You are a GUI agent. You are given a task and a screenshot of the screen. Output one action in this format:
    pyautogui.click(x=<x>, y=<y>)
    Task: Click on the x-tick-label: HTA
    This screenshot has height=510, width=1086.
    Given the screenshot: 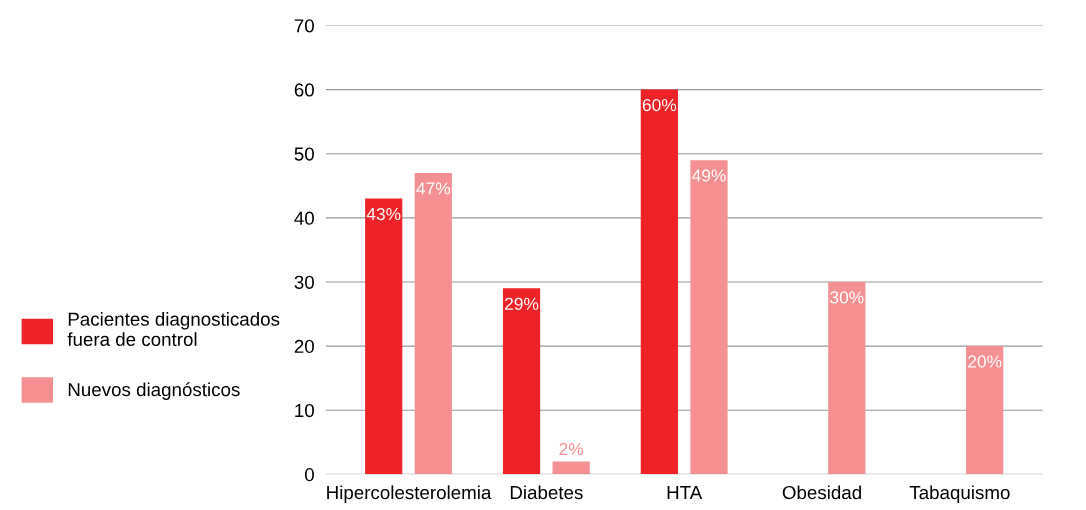 What is the action you would take?
    pyautogui.click(x=685, y=492)
    